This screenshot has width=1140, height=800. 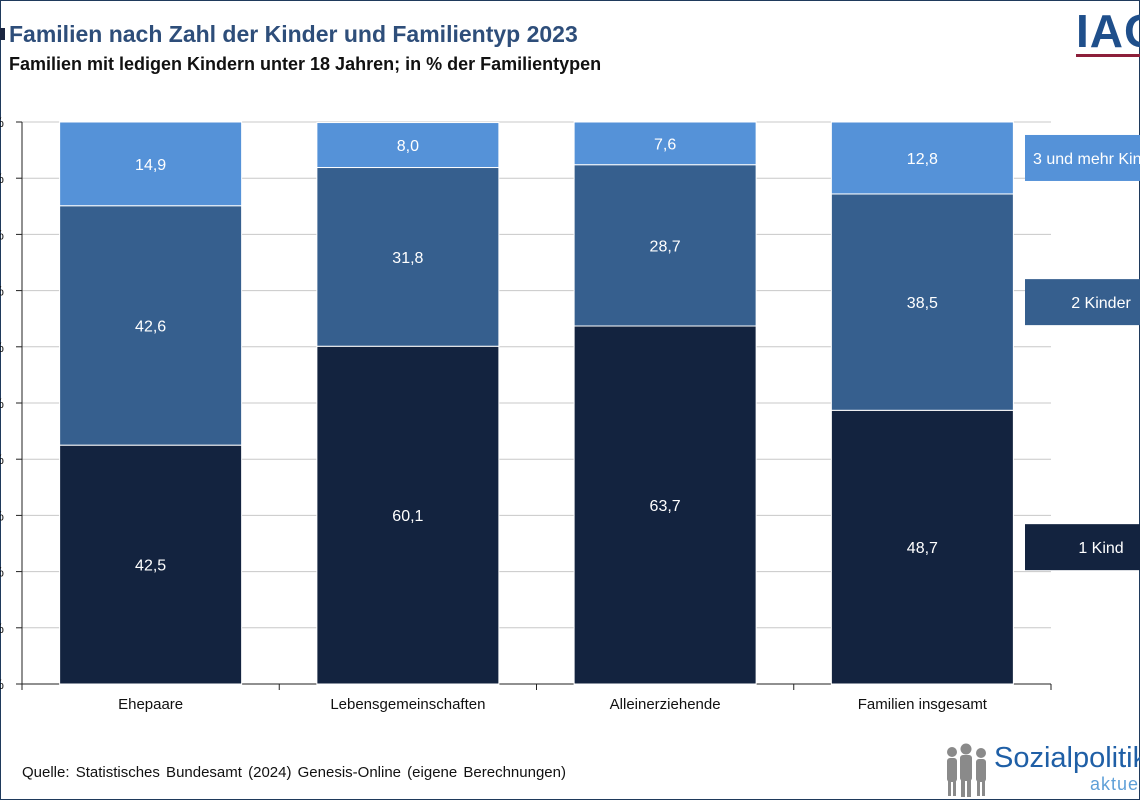 I want to click on data-label: 38,5, so click(x=922, y=303).